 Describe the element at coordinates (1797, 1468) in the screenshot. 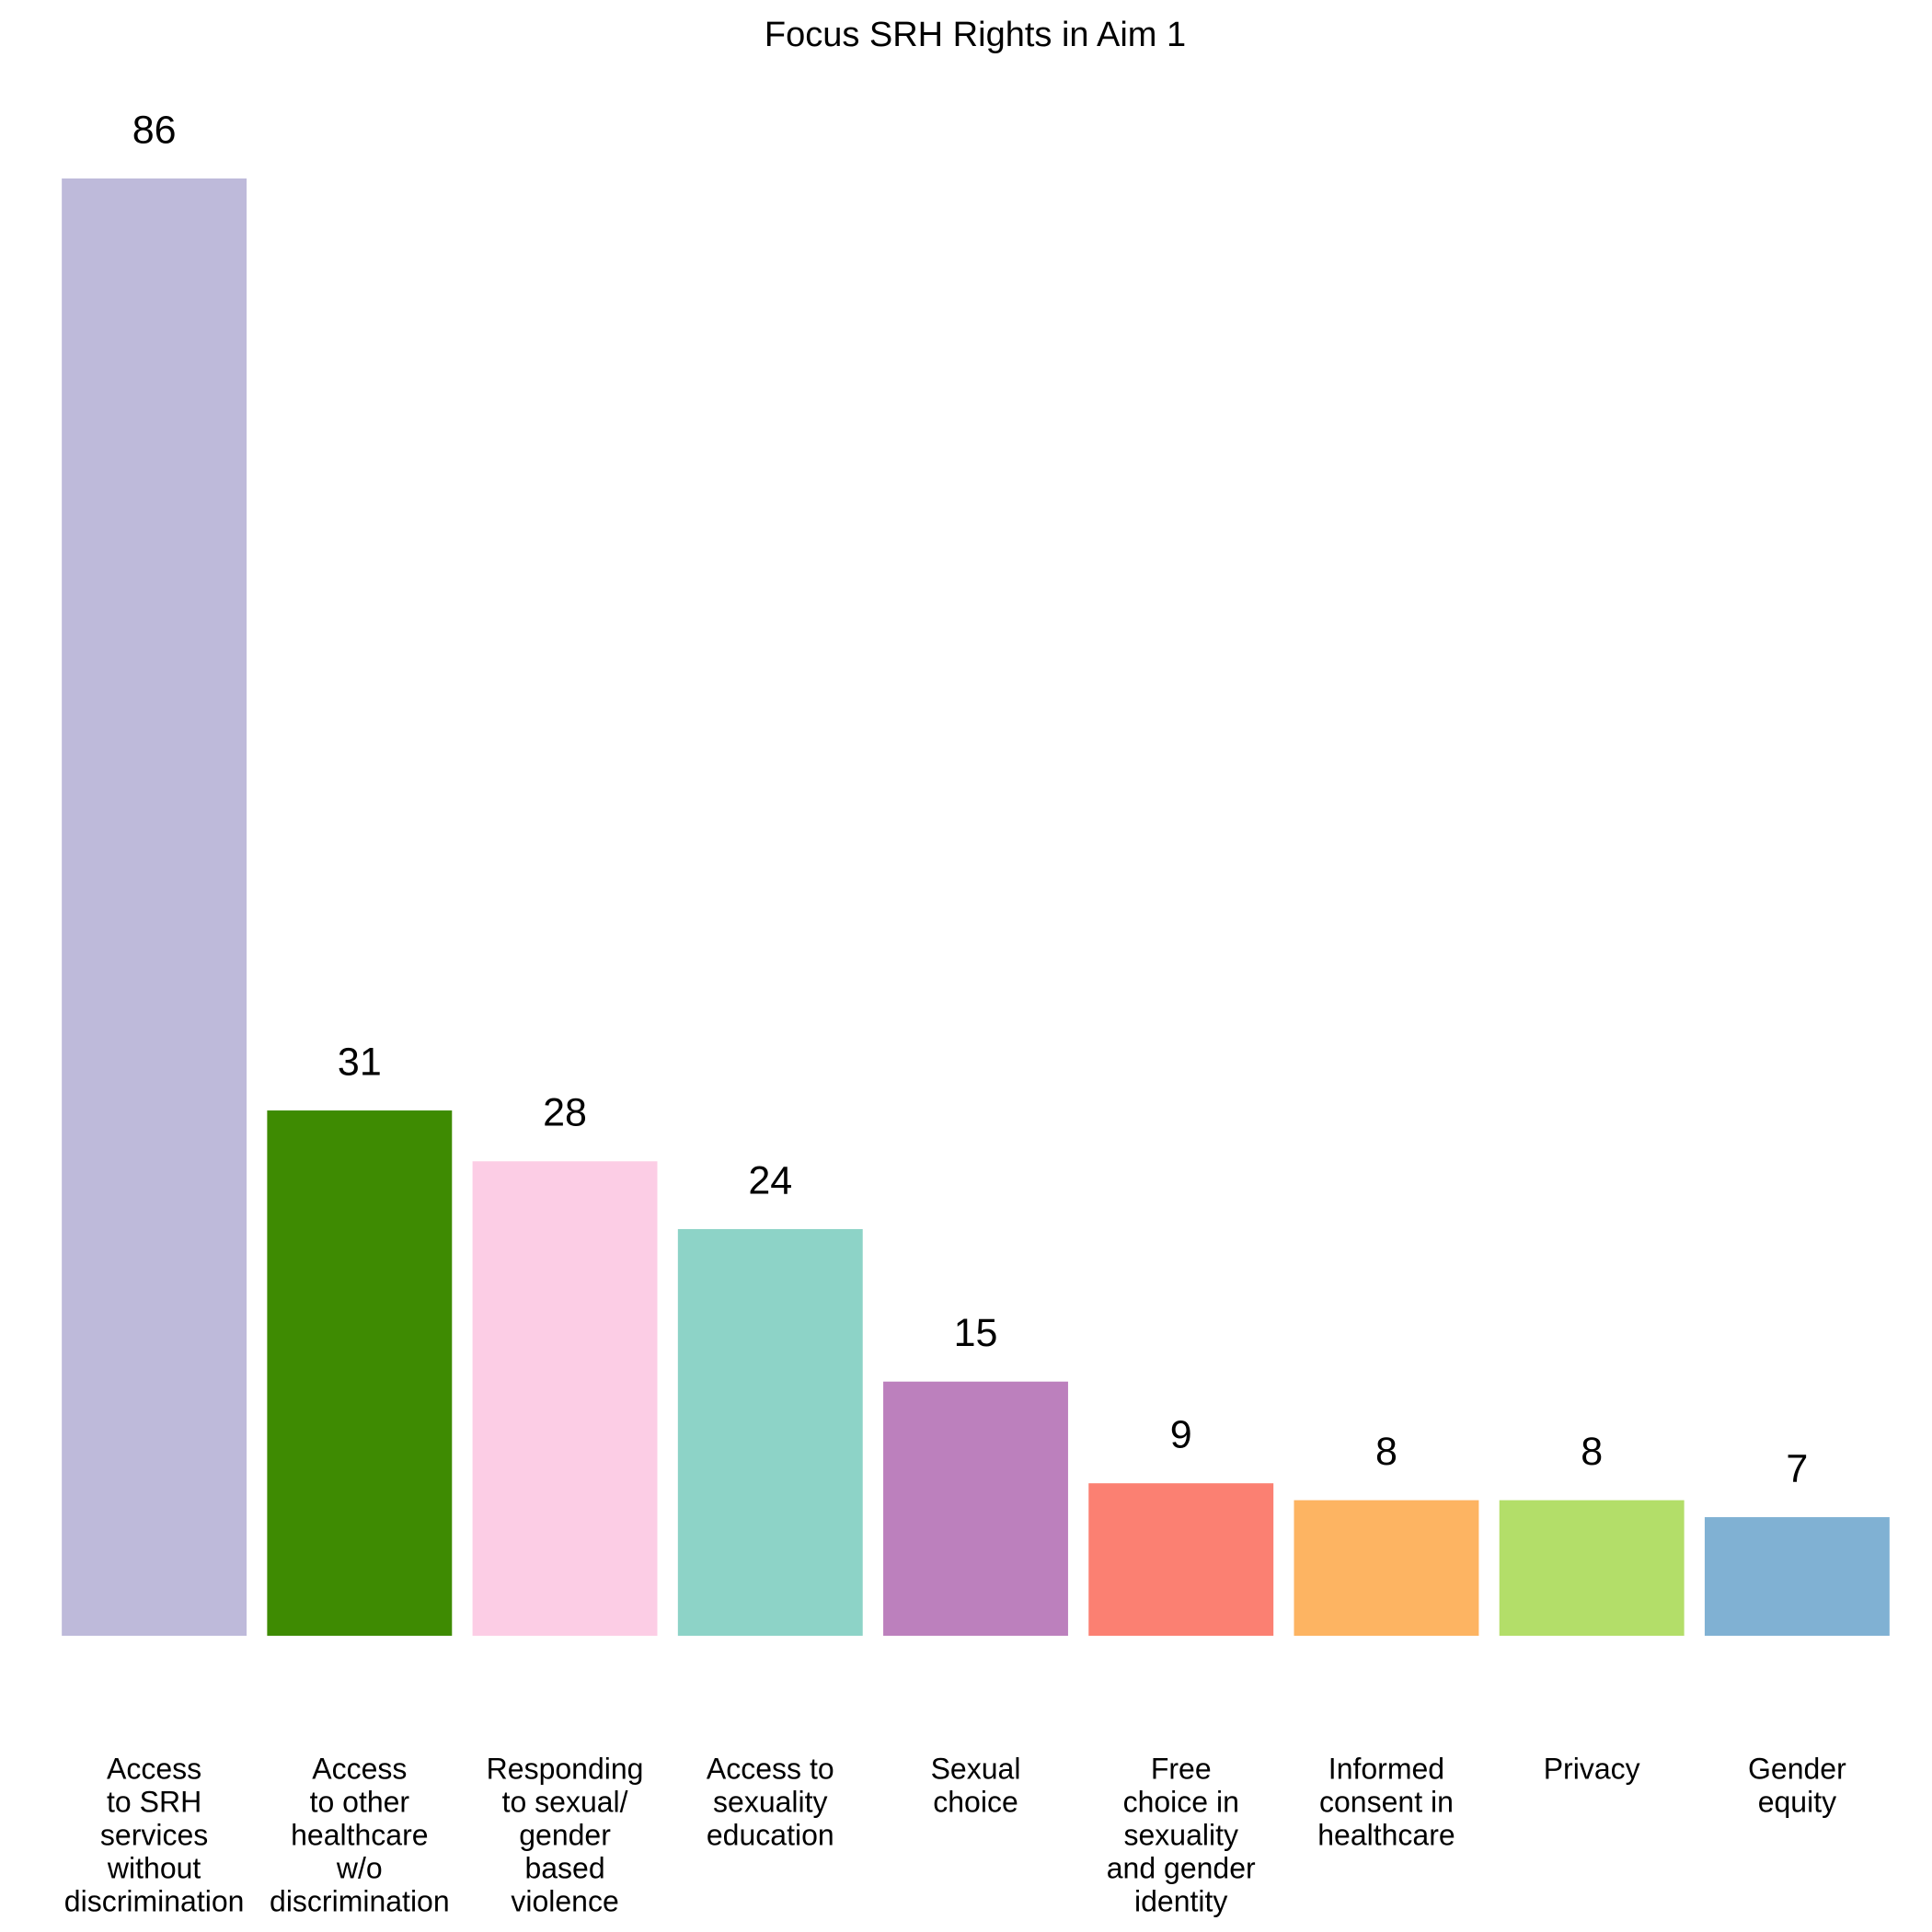

I see `value-label: 7` at that location.